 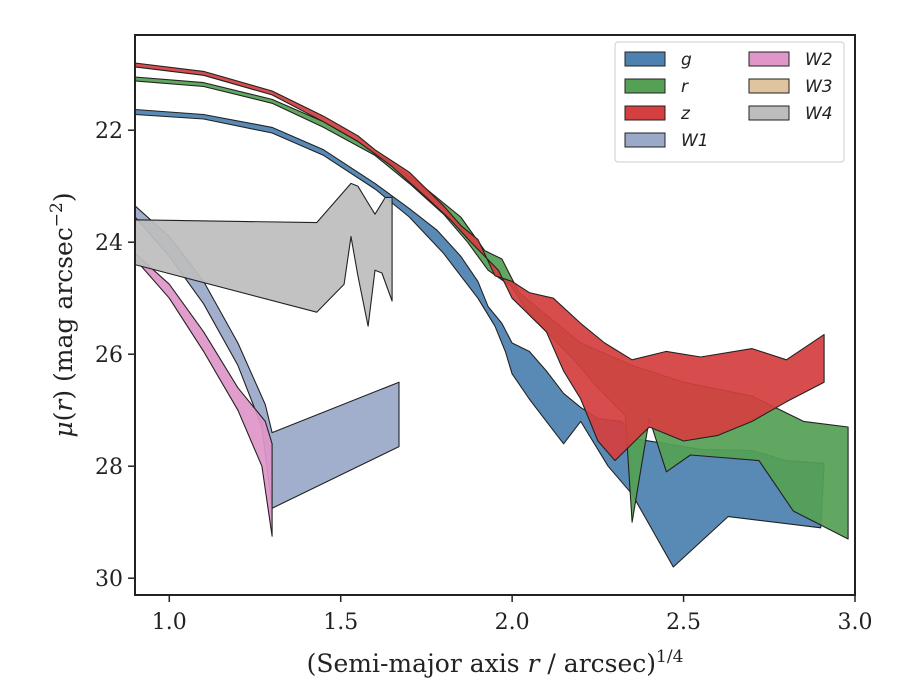 I want to click on legend-label-w2: W2, so click(x=819, y=60).